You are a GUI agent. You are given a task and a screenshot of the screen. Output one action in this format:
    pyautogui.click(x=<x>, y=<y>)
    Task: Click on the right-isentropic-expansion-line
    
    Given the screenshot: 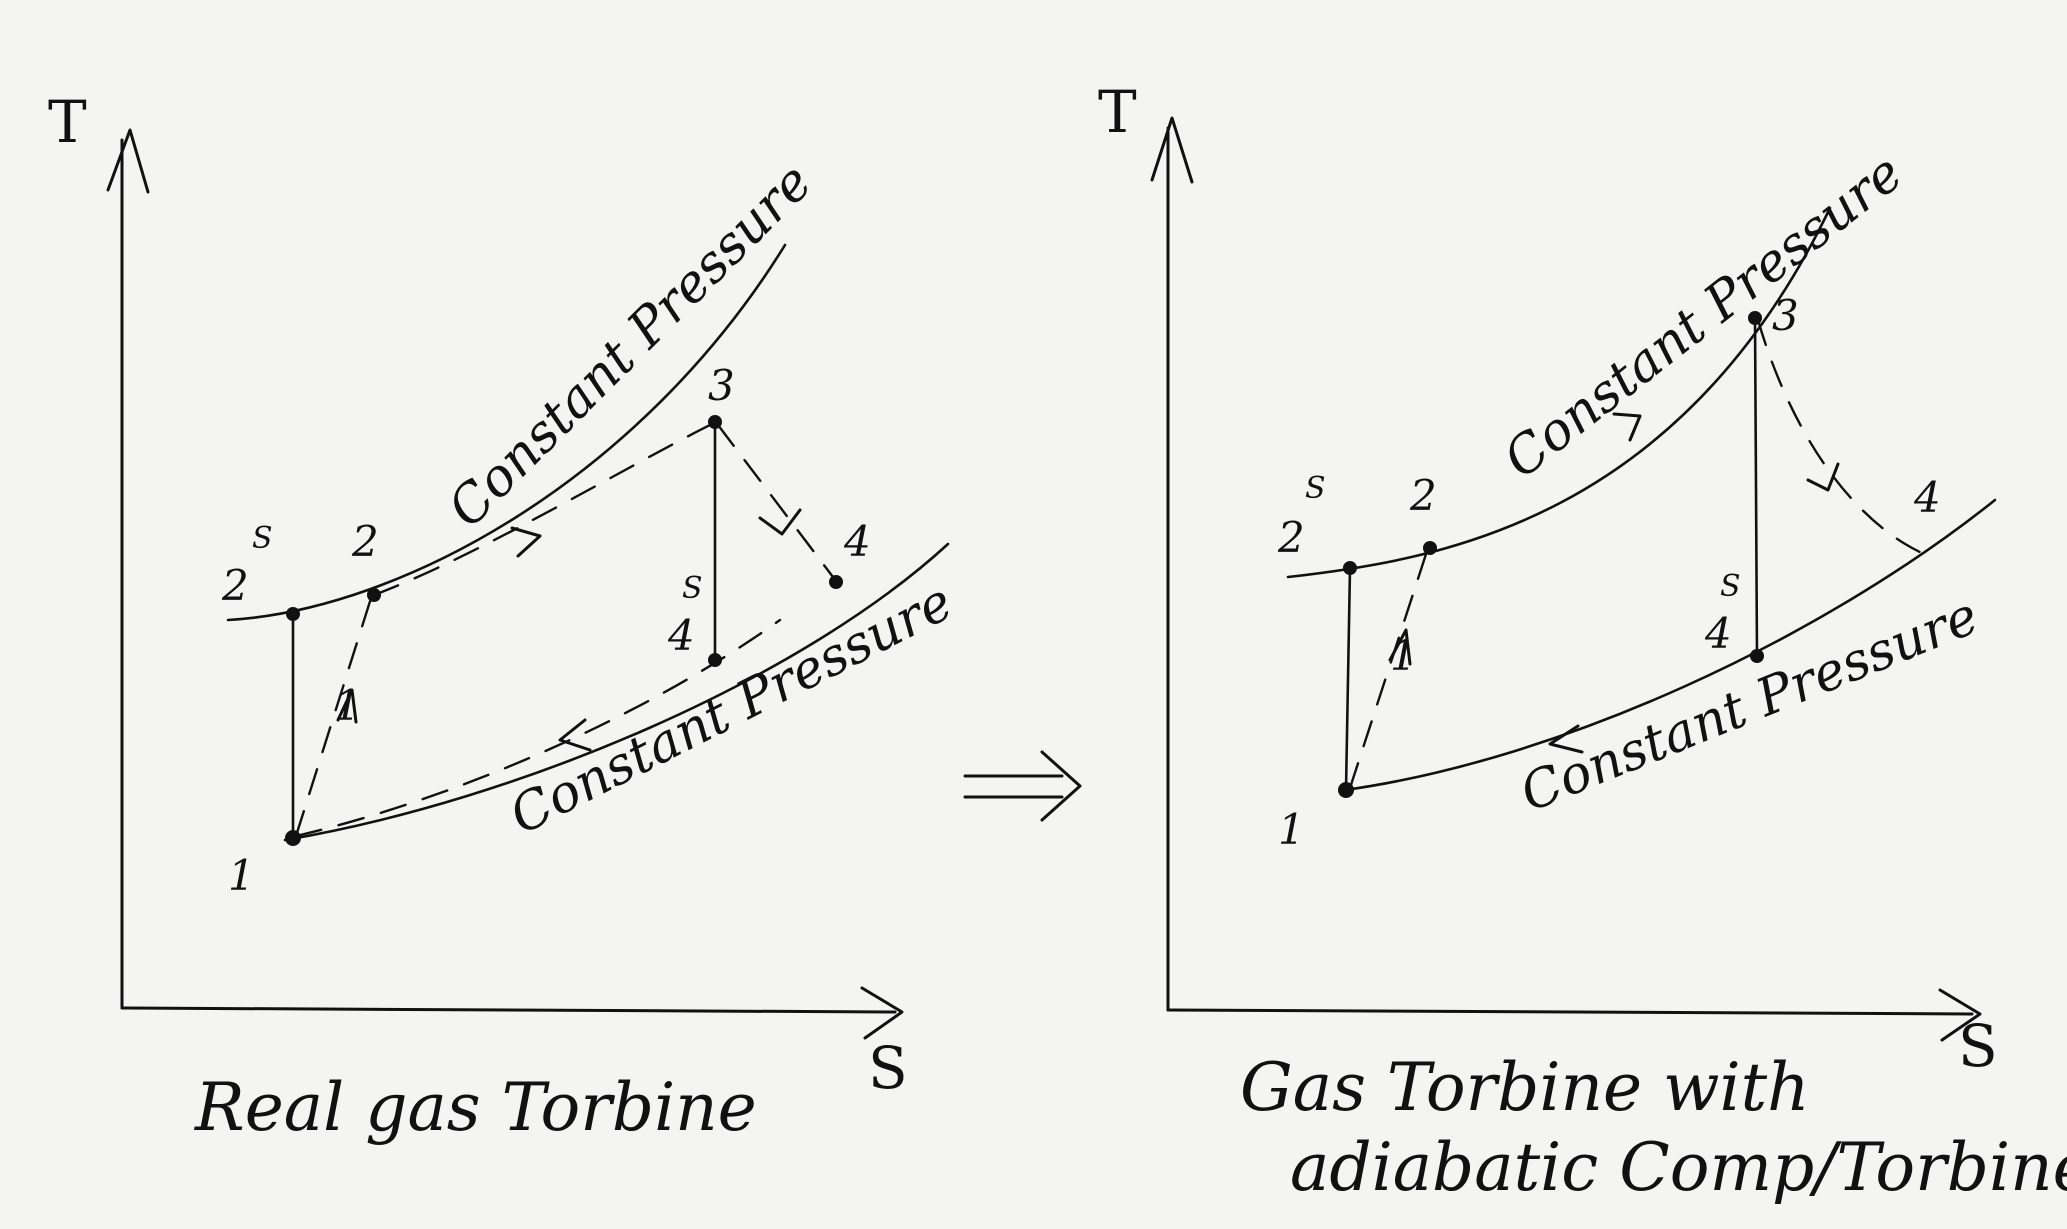 What is the action you would take?
    pyautogui.click(x=1756, y=487)
    